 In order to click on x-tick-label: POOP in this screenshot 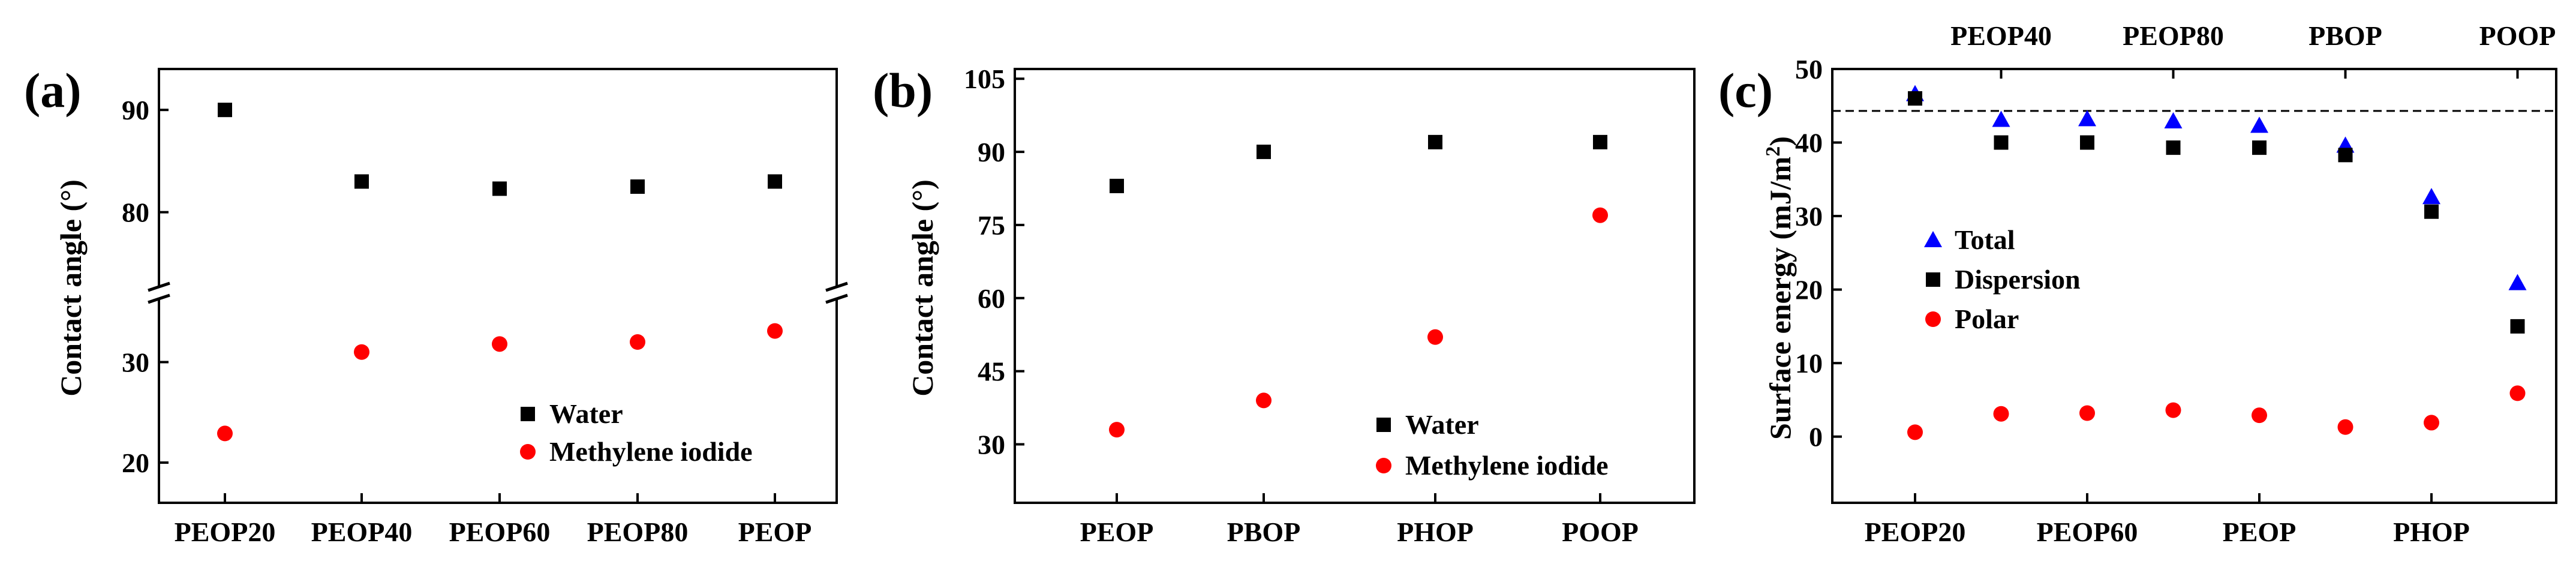, I will do `click(1600, 532)`.